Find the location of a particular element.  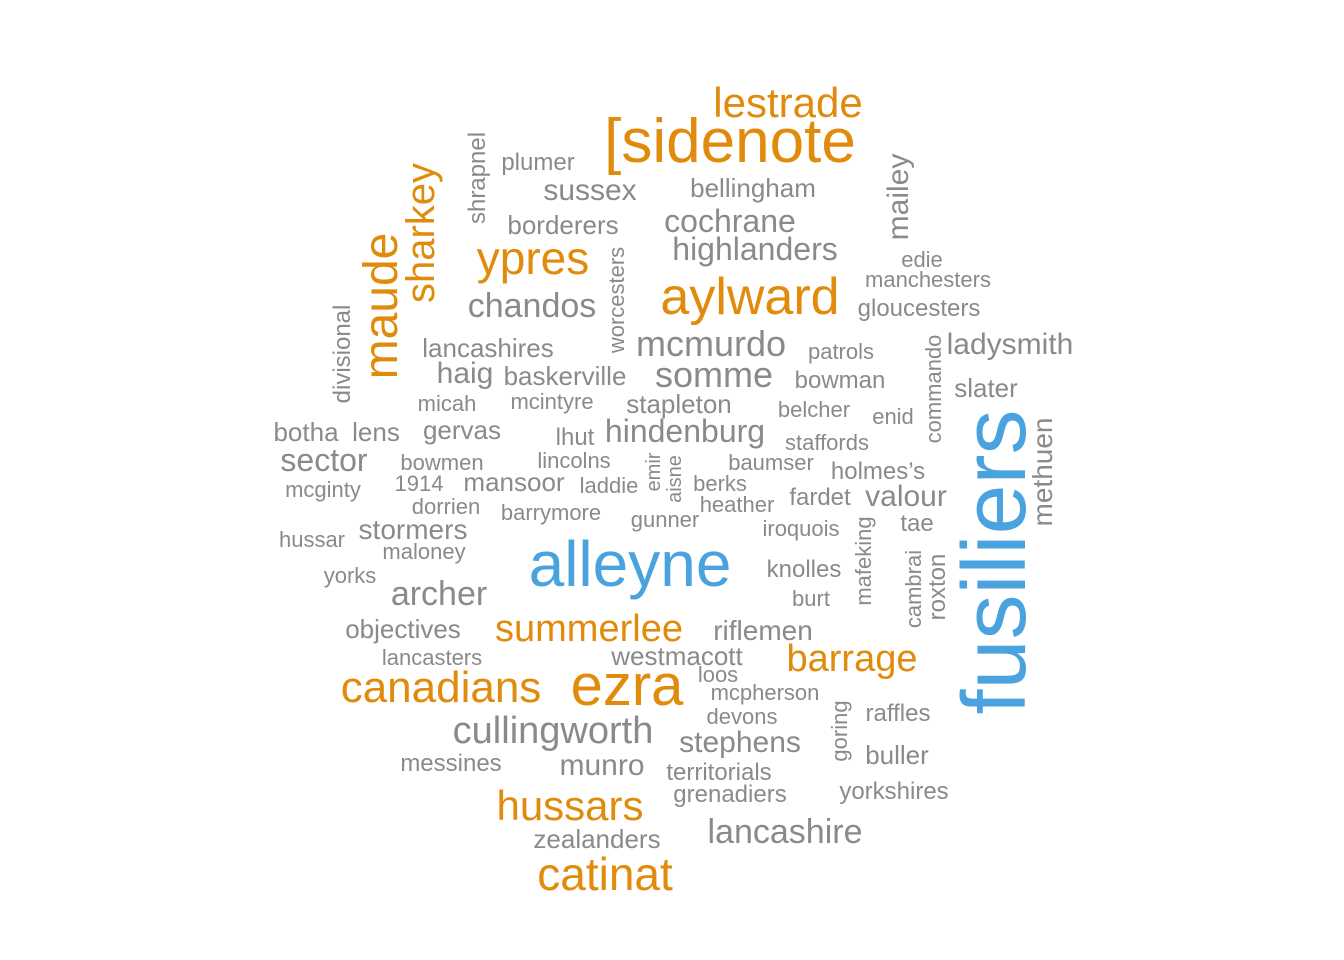

cloud-word: patrols is located at coordinates (841, 351).